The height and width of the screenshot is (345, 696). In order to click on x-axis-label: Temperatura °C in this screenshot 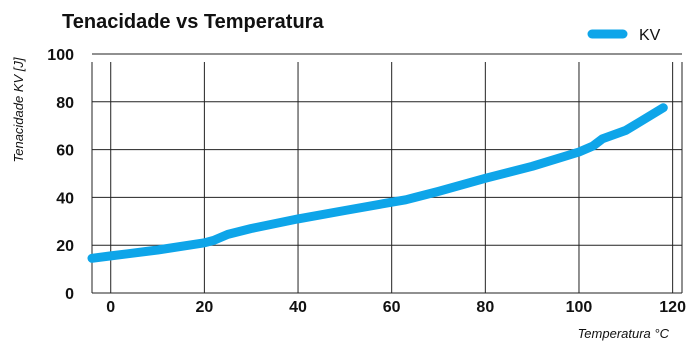, I will do `click(624, 333)`.